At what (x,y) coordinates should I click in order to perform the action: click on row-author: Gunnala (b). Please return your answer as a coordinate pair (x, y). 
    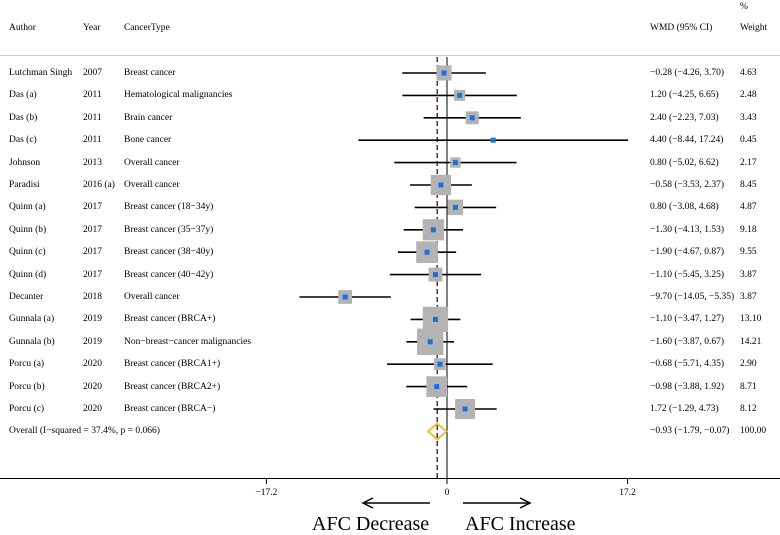
    Looking at the image, I should click on (32, 341).